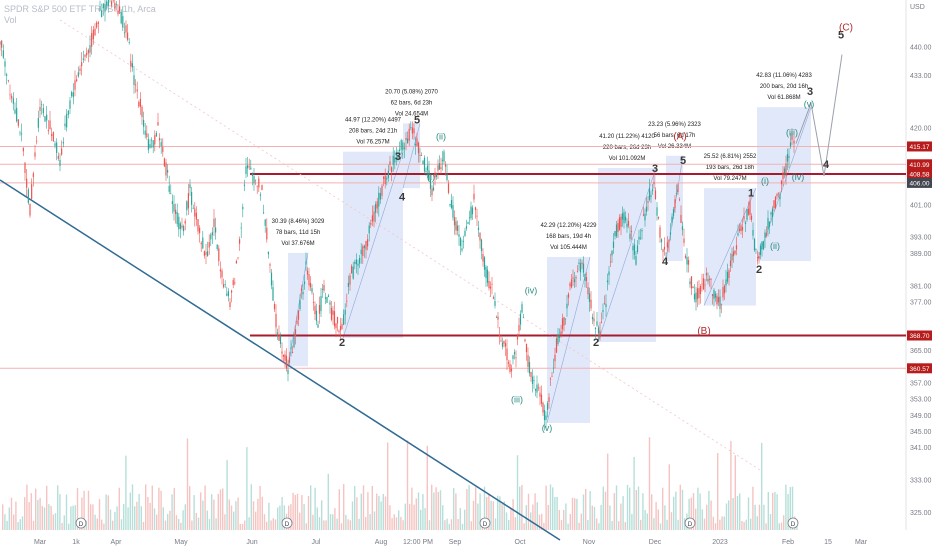  Describe the element at coordinates (919, 173) in the screenshot. I see `price-tag` at that location.